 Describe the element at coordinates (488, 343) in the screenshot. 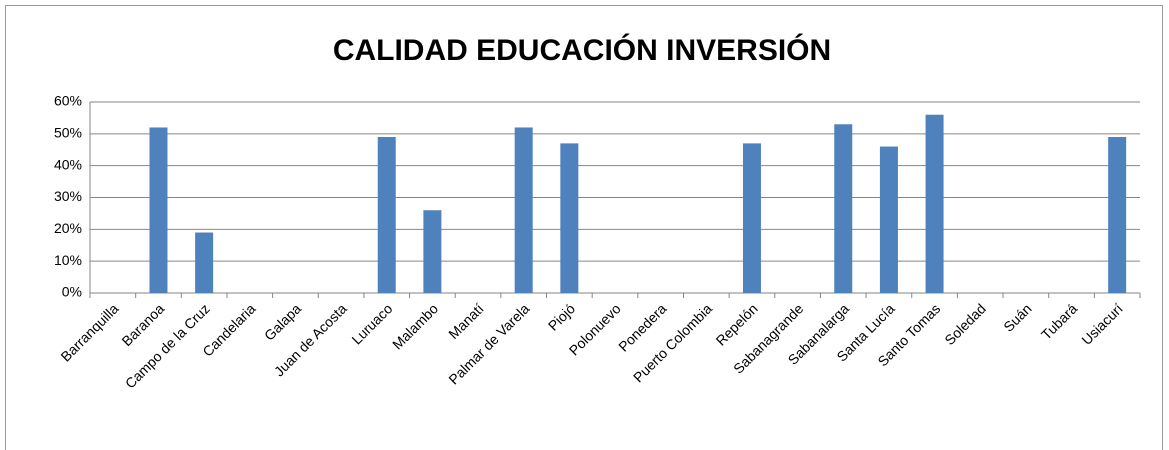

I see `x-tick-label: Palmar de Varela` at that location.